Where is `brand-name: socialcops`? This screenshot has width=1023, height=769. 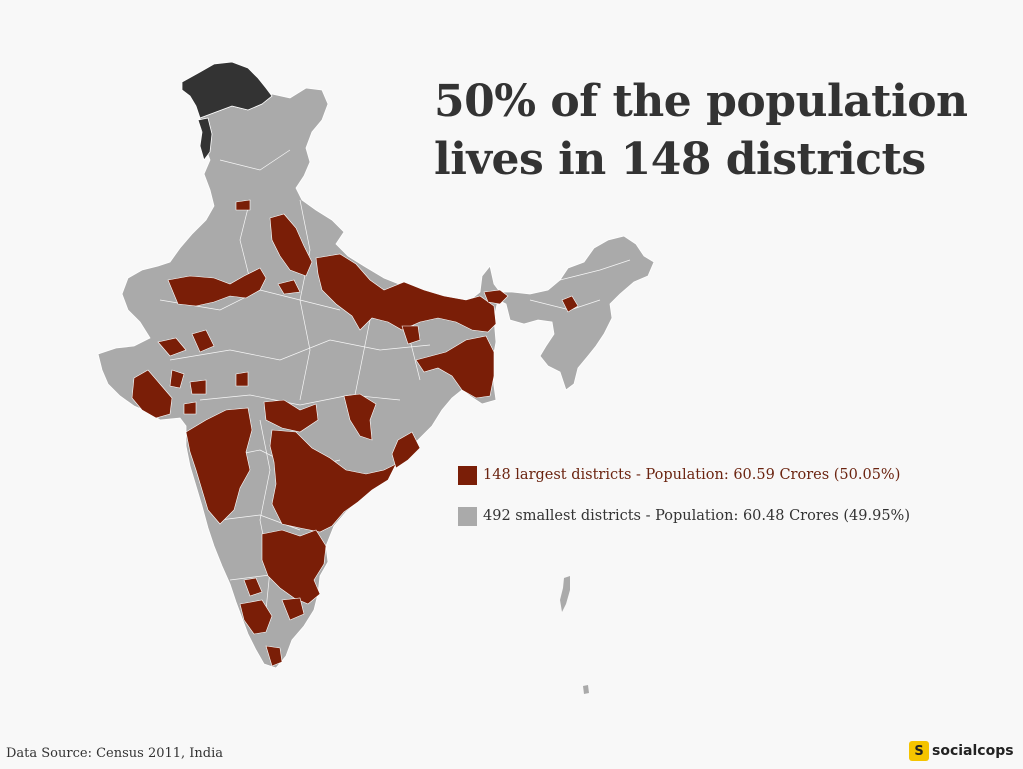
brand-name: socialcops is located at coordinates (973, 751).